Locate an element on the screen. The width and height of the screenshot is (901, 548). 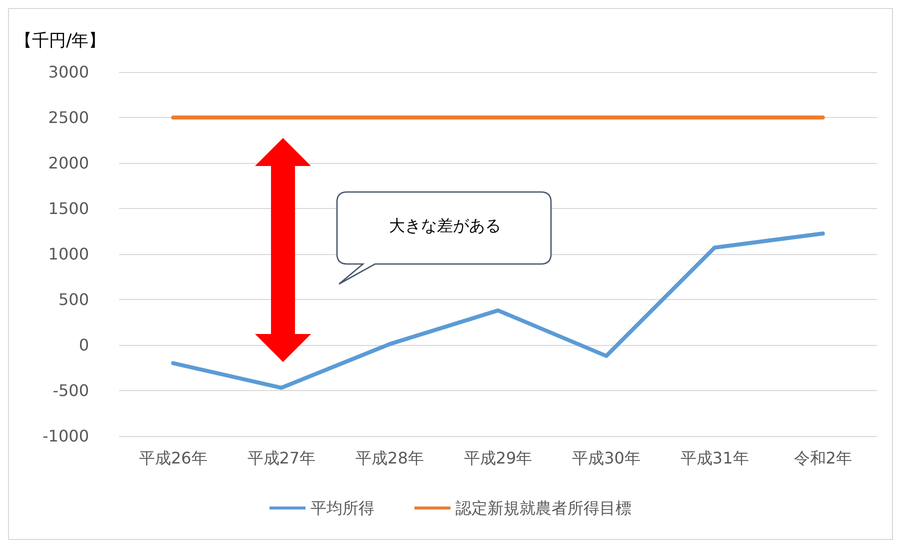
annotation: 大きな差がある is located at coordinates (445, 226).